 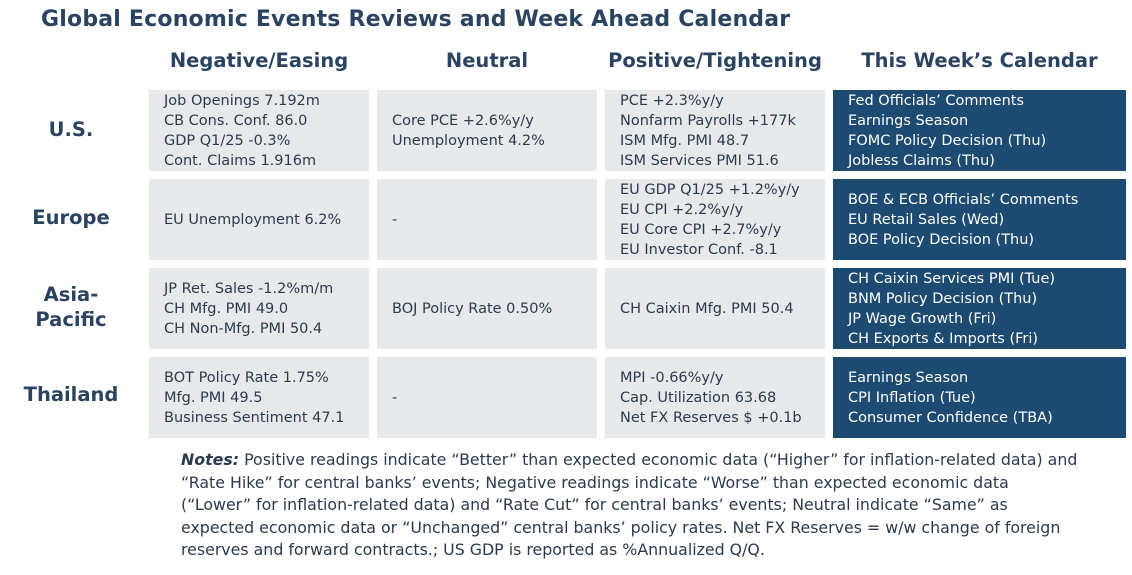 What do you see at coordinates (698, 397) in the screenshot?
I see `list-item: Cap. Utilization 63.68` at bounding box center [698, 397].